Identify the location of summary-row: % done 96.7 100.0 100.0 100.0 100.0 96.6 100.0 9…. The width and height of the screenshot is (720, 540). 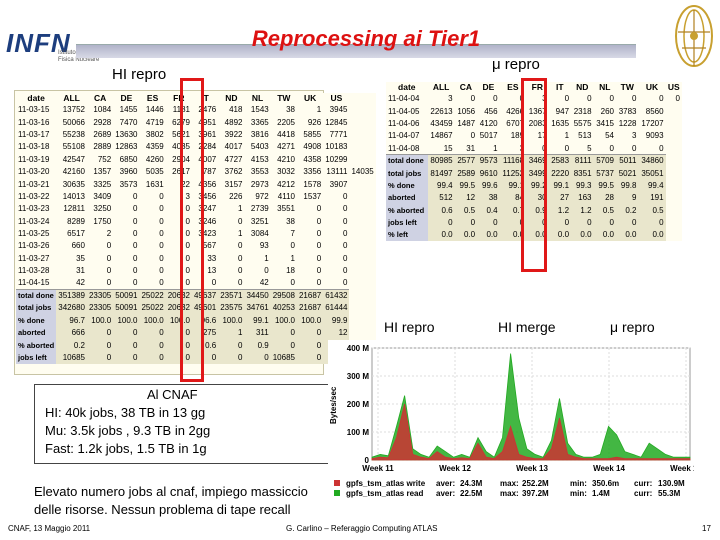
(196, 320).